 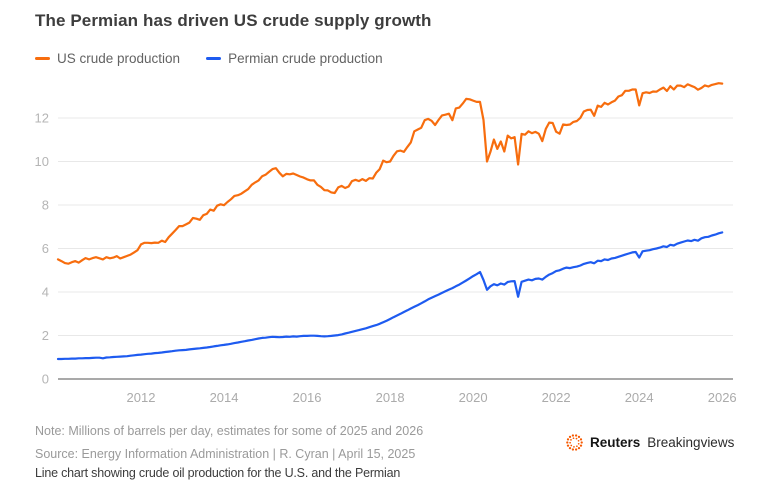 I want to click on brand-suffix: Breakingviews, so click(x=691, y=442).